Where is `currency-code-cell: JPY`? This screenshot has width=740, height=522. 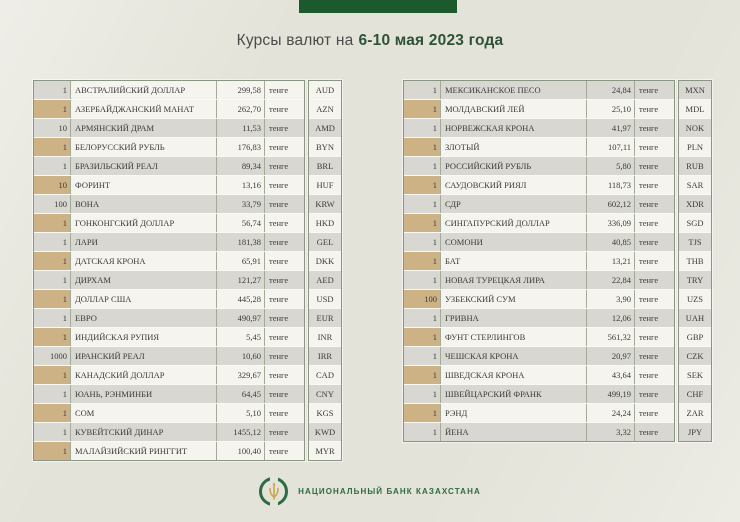 currency-code-cell: JPY is located at coordinates (695, 432).